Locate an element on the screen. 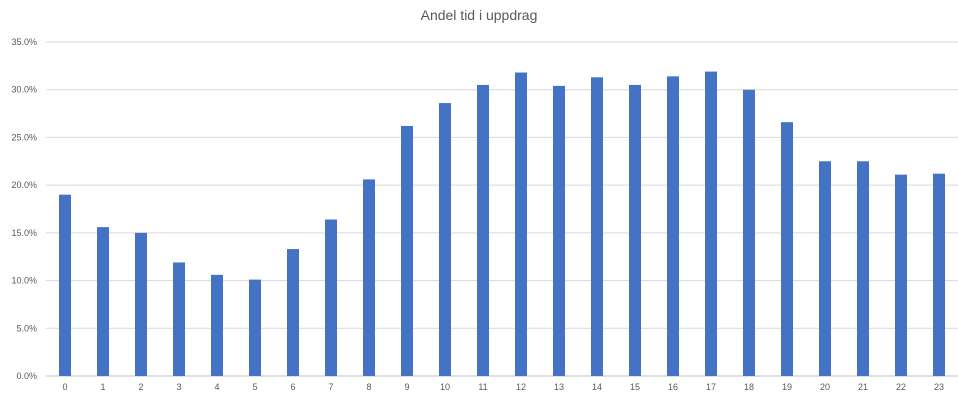 Image resolution: width=958 pixels, height=396 pixels. x-tick-label: 14 is located at coordinates (597, 387).